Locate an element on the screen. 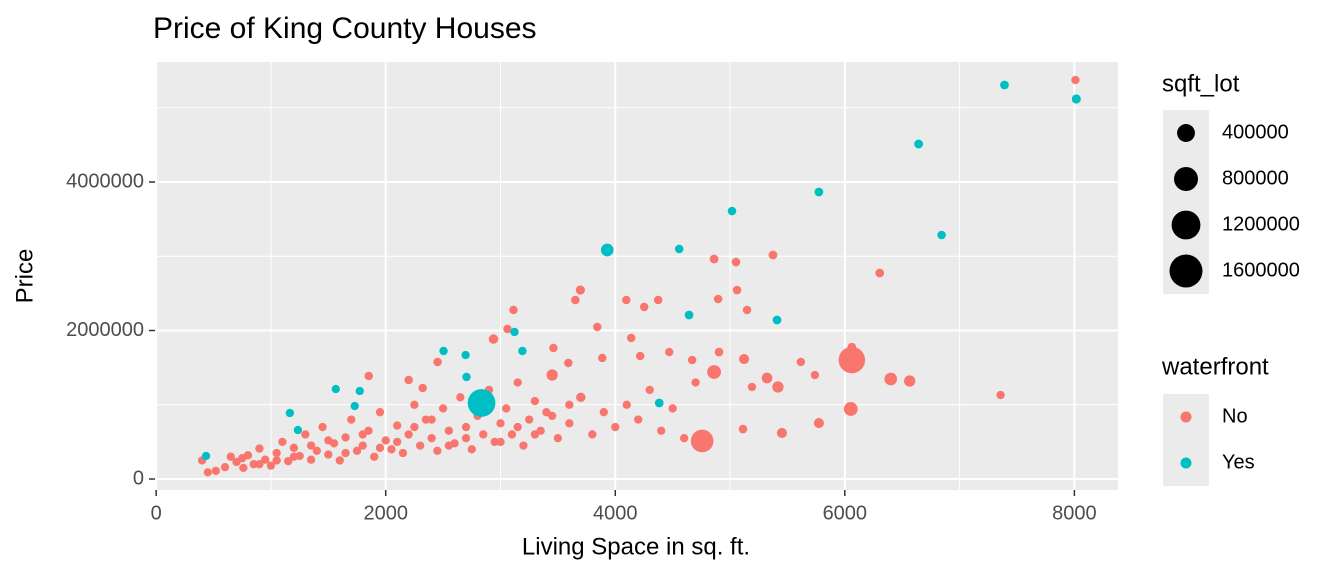  y-tick-label: 4000000 is located at coordinates (105, 181).